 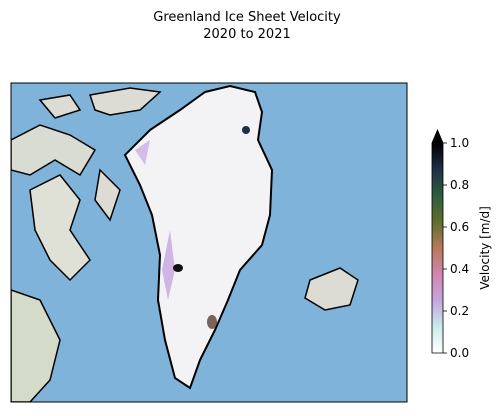 I want to click on colorbar-extension, so click(x=437, y=136).